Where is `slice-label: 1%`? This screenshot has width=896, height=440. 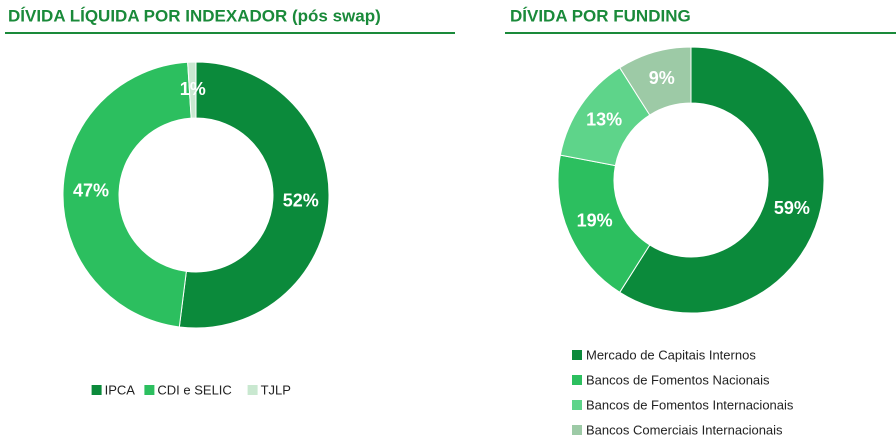
slice-label: 1% is located at coordinates (193, 89).